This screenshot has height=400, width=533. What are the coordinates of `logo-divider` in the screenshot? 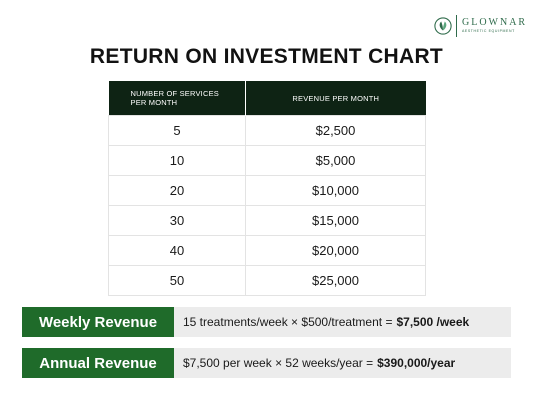 It's located at (456, 26).